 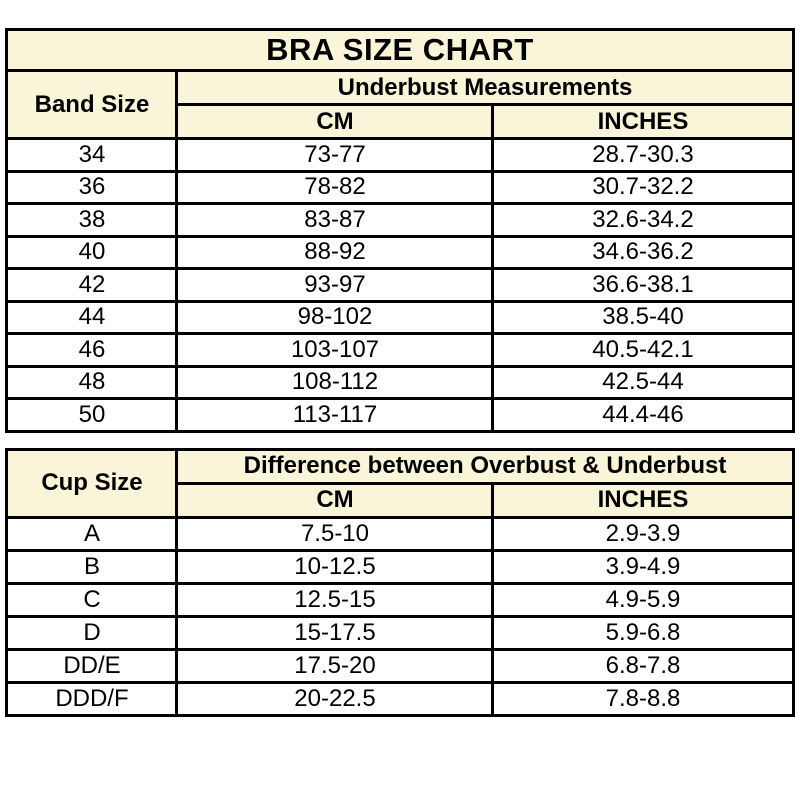 What do you see at coordinates (643, 285) in the screenshot?
I see `table-cell-inches: 36.6-38.1` at bounding box center [643, 285].